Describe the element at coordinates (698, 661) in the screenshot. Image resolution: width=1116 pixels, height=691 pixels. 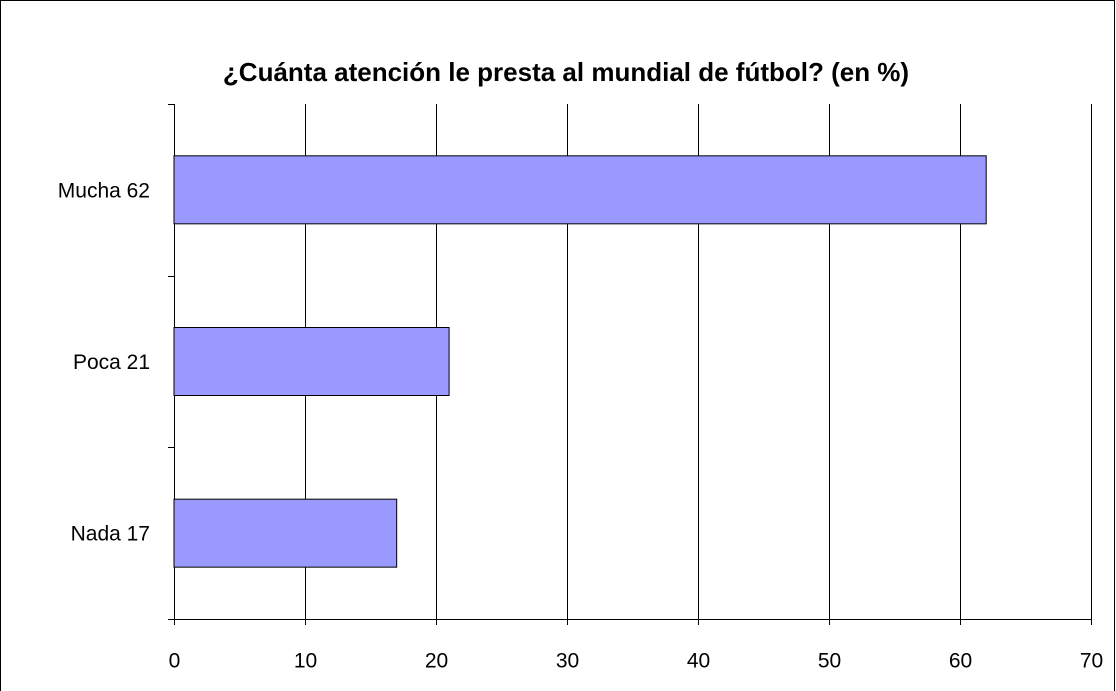
I see `x-tick-label: 40` at that location.